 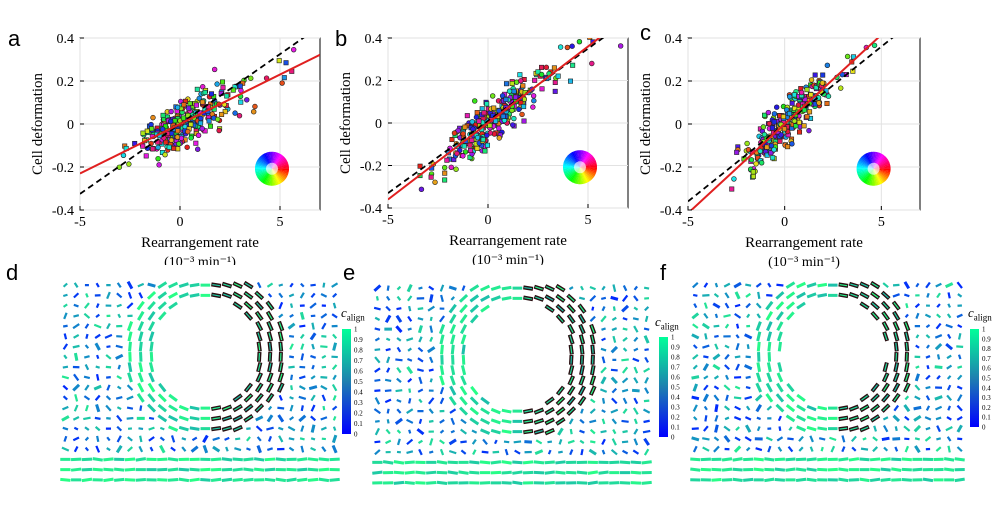 What do you see at coordinates (675, 408) in the screenshot?
I see `colorbar-tick-label: 0.3` at bounding box center [675, 408].